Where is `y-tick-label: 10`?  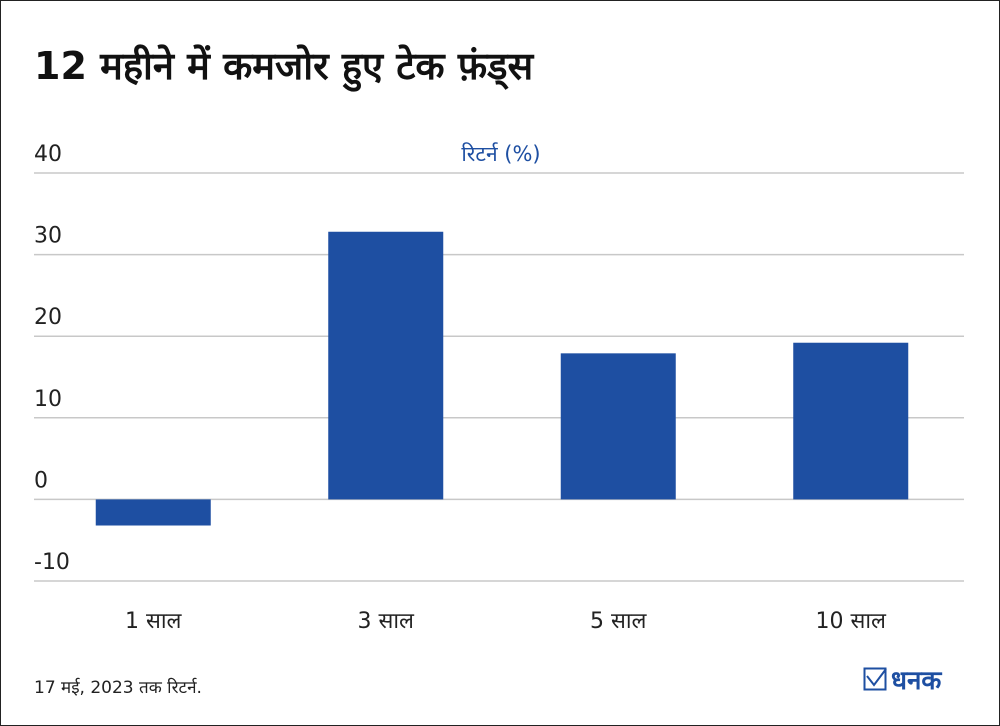
y-tick-label: 10 is located at coordinates (48, 399).